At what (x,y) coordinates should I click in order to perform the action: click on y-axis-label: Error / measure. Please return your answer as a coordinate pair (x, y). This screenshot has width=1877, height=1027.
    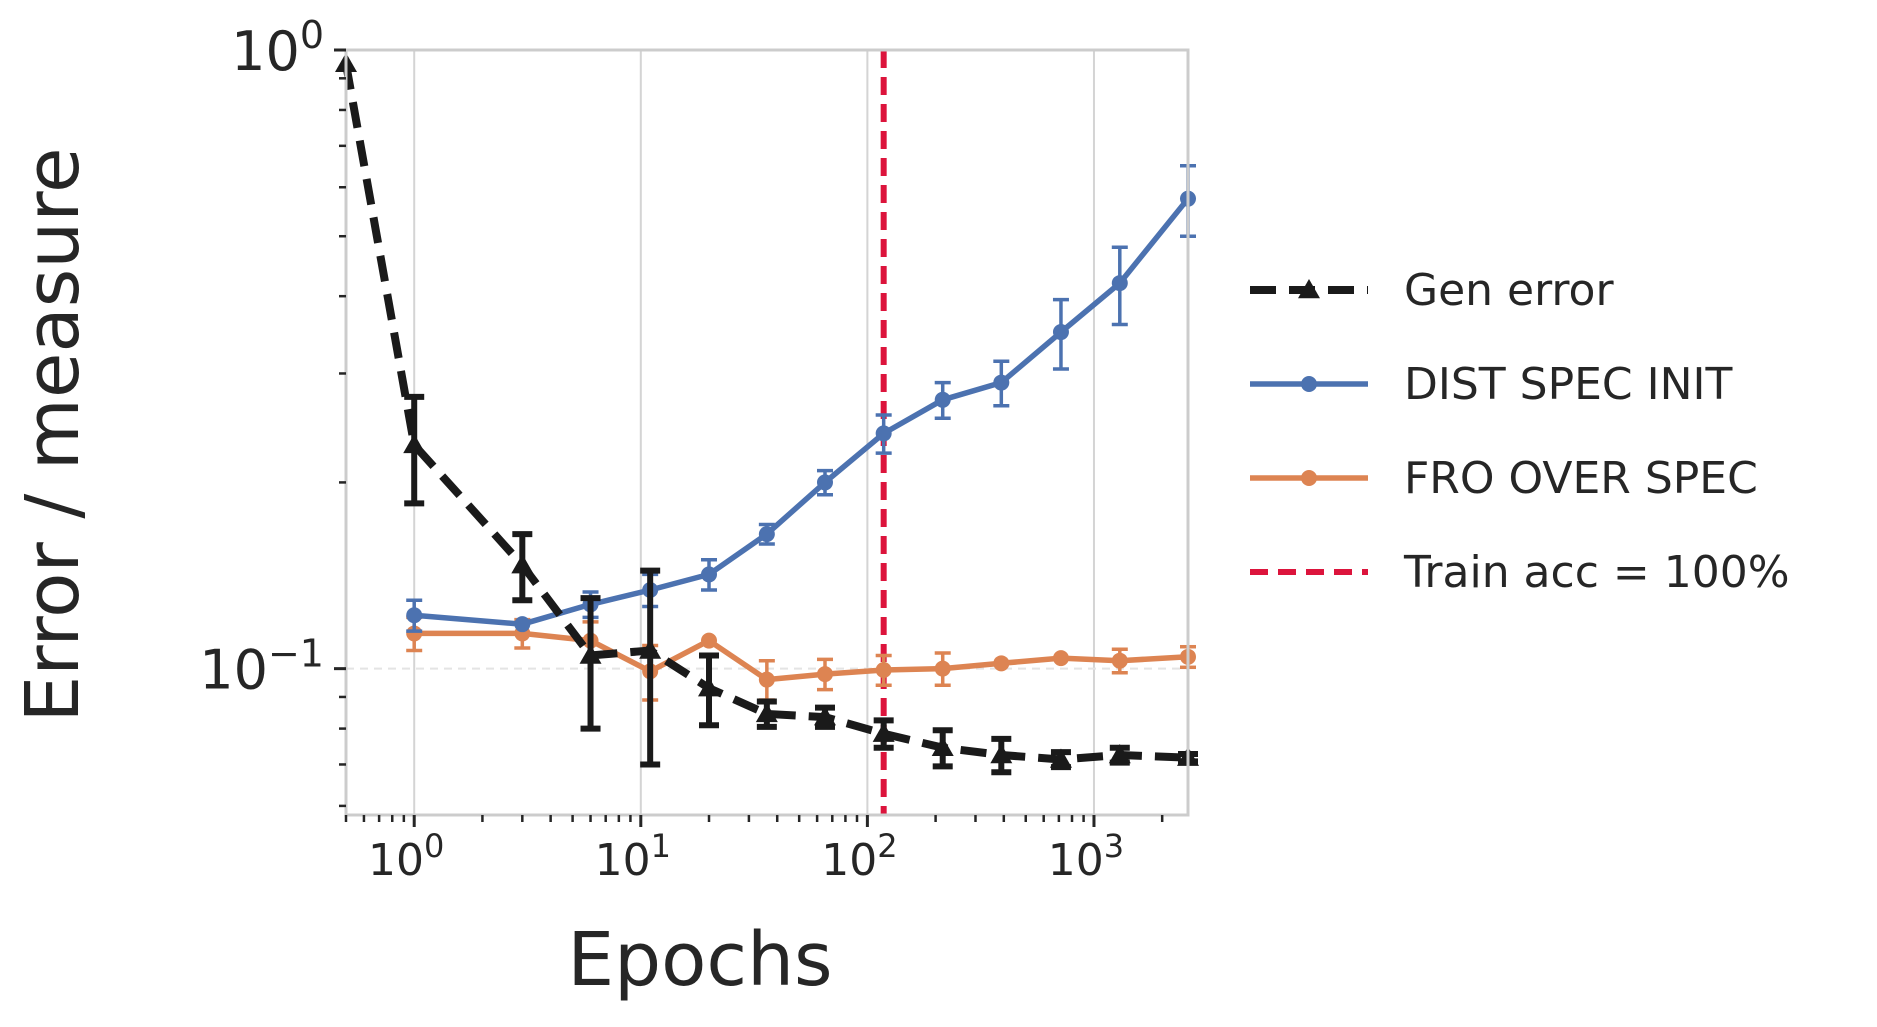
    Looking at the image, I should click on (53, 434).